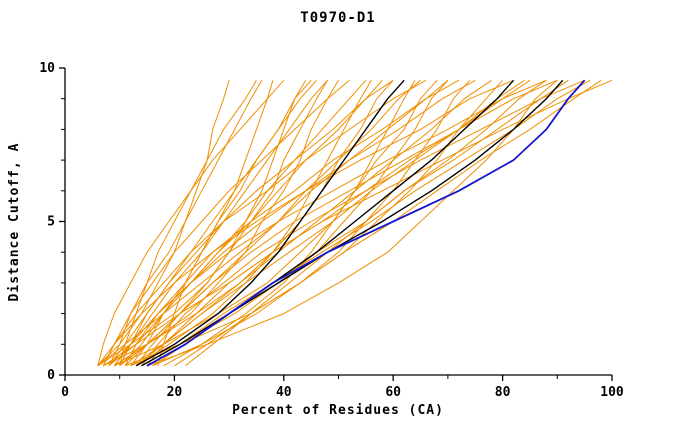  Describe the element at coordinates (65, 392) in the screenshot. I see `x-tick-label: 0` at that location.